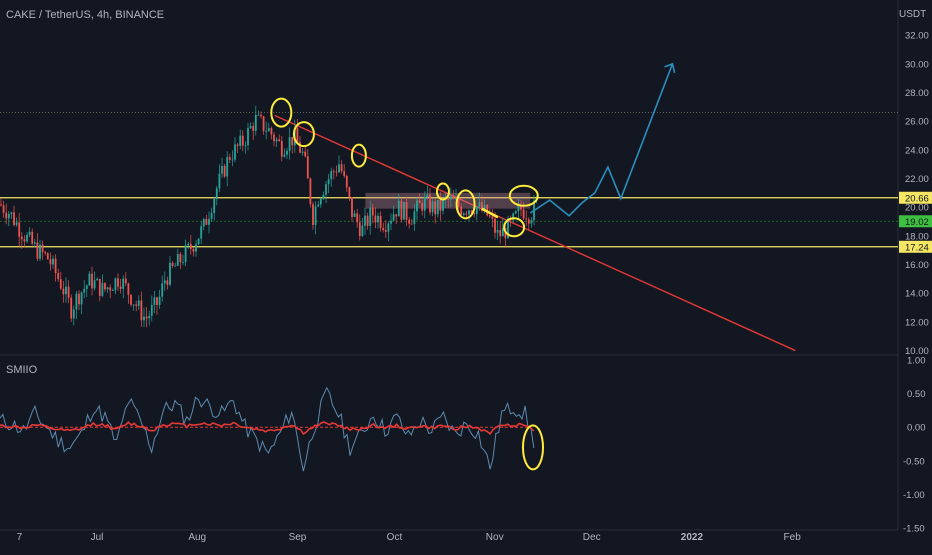  Describe the element at coordinates (97, 537) in the screenshot. I see `time-tick-label: Jul` at that location.